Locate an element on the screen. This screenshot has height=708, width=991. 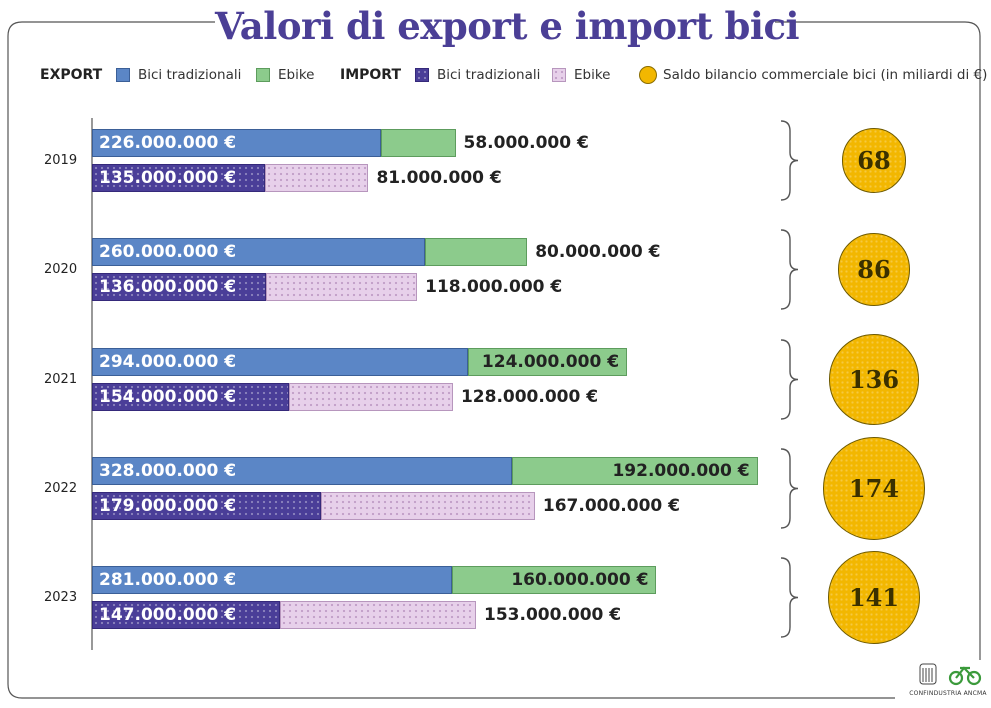
legend-swatch-import-ebike is located at coordinates (559, 75).